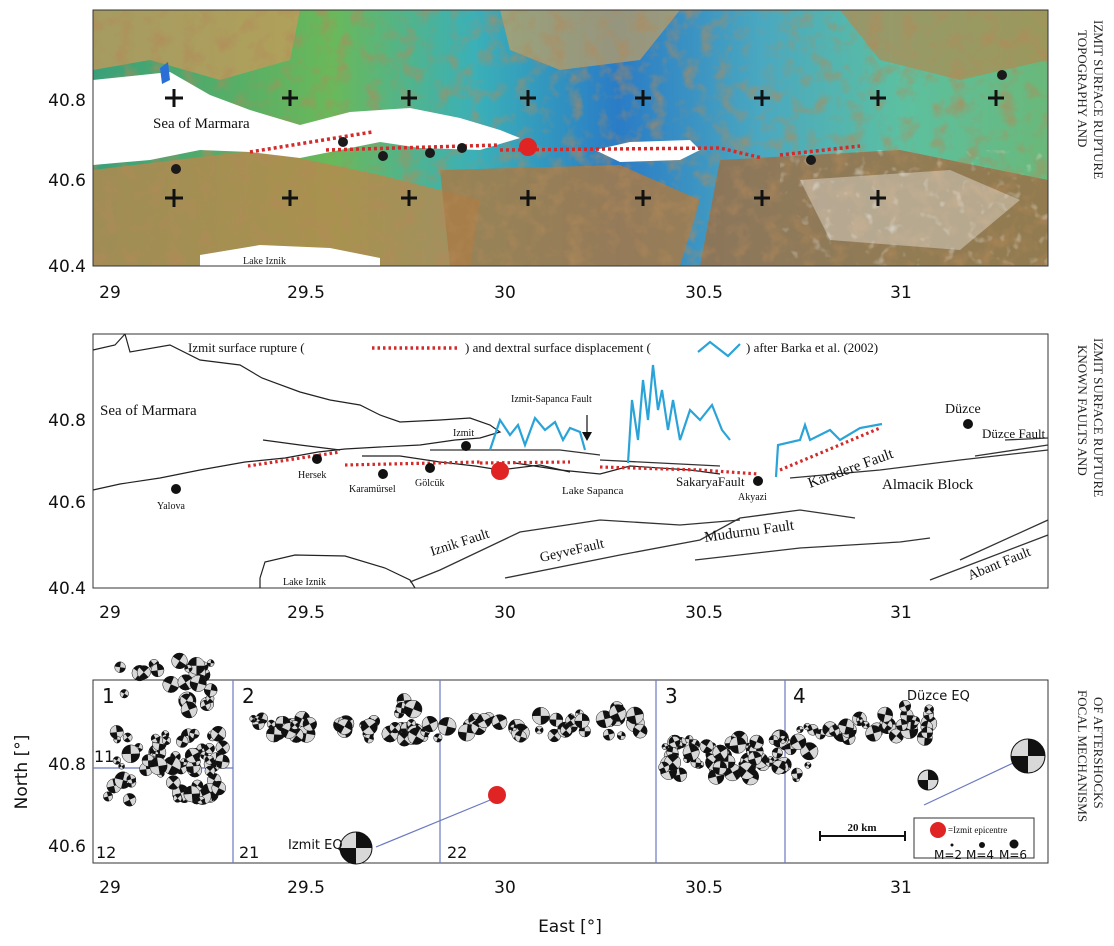  Describe the element at coordinates (952, 845) in the screenshot. I see `legend-m2-symbol` at that location.